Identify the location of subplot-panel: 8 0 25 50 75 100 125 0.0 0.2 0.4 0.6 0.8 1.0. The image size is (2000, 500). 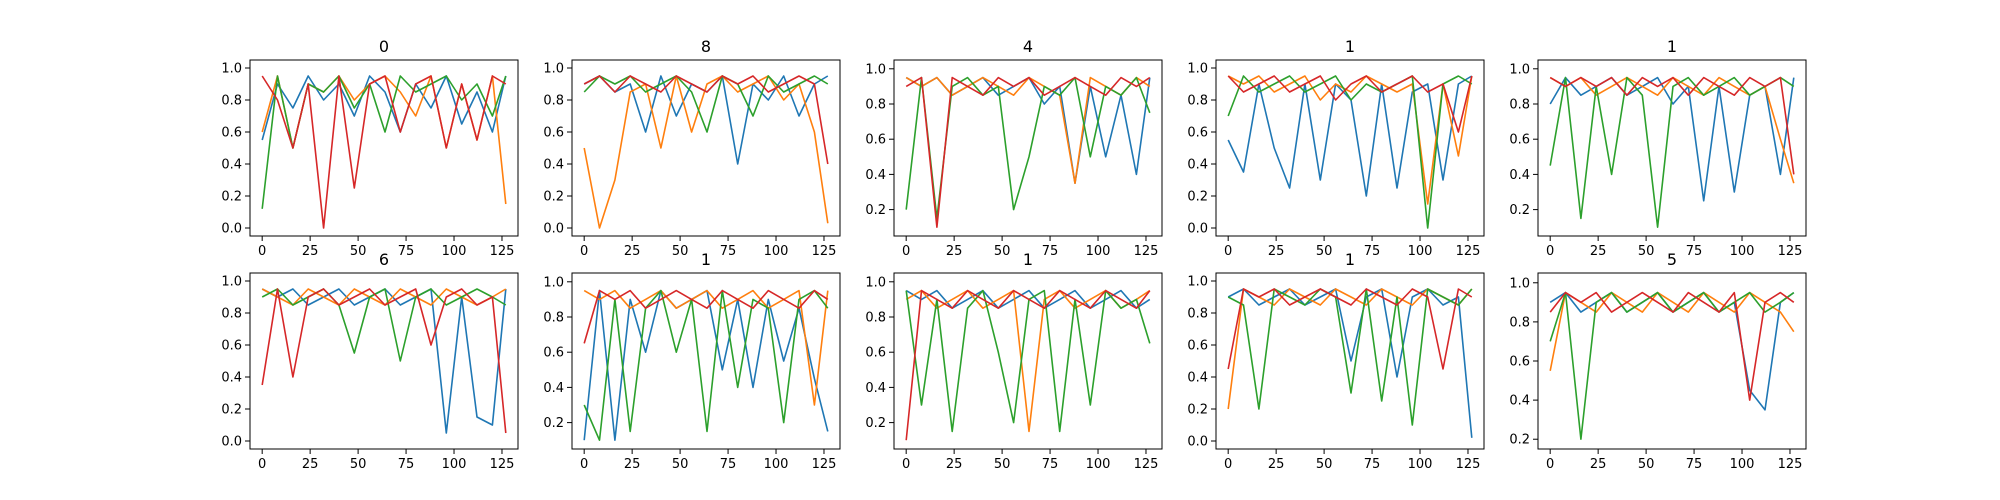
(692, 148).